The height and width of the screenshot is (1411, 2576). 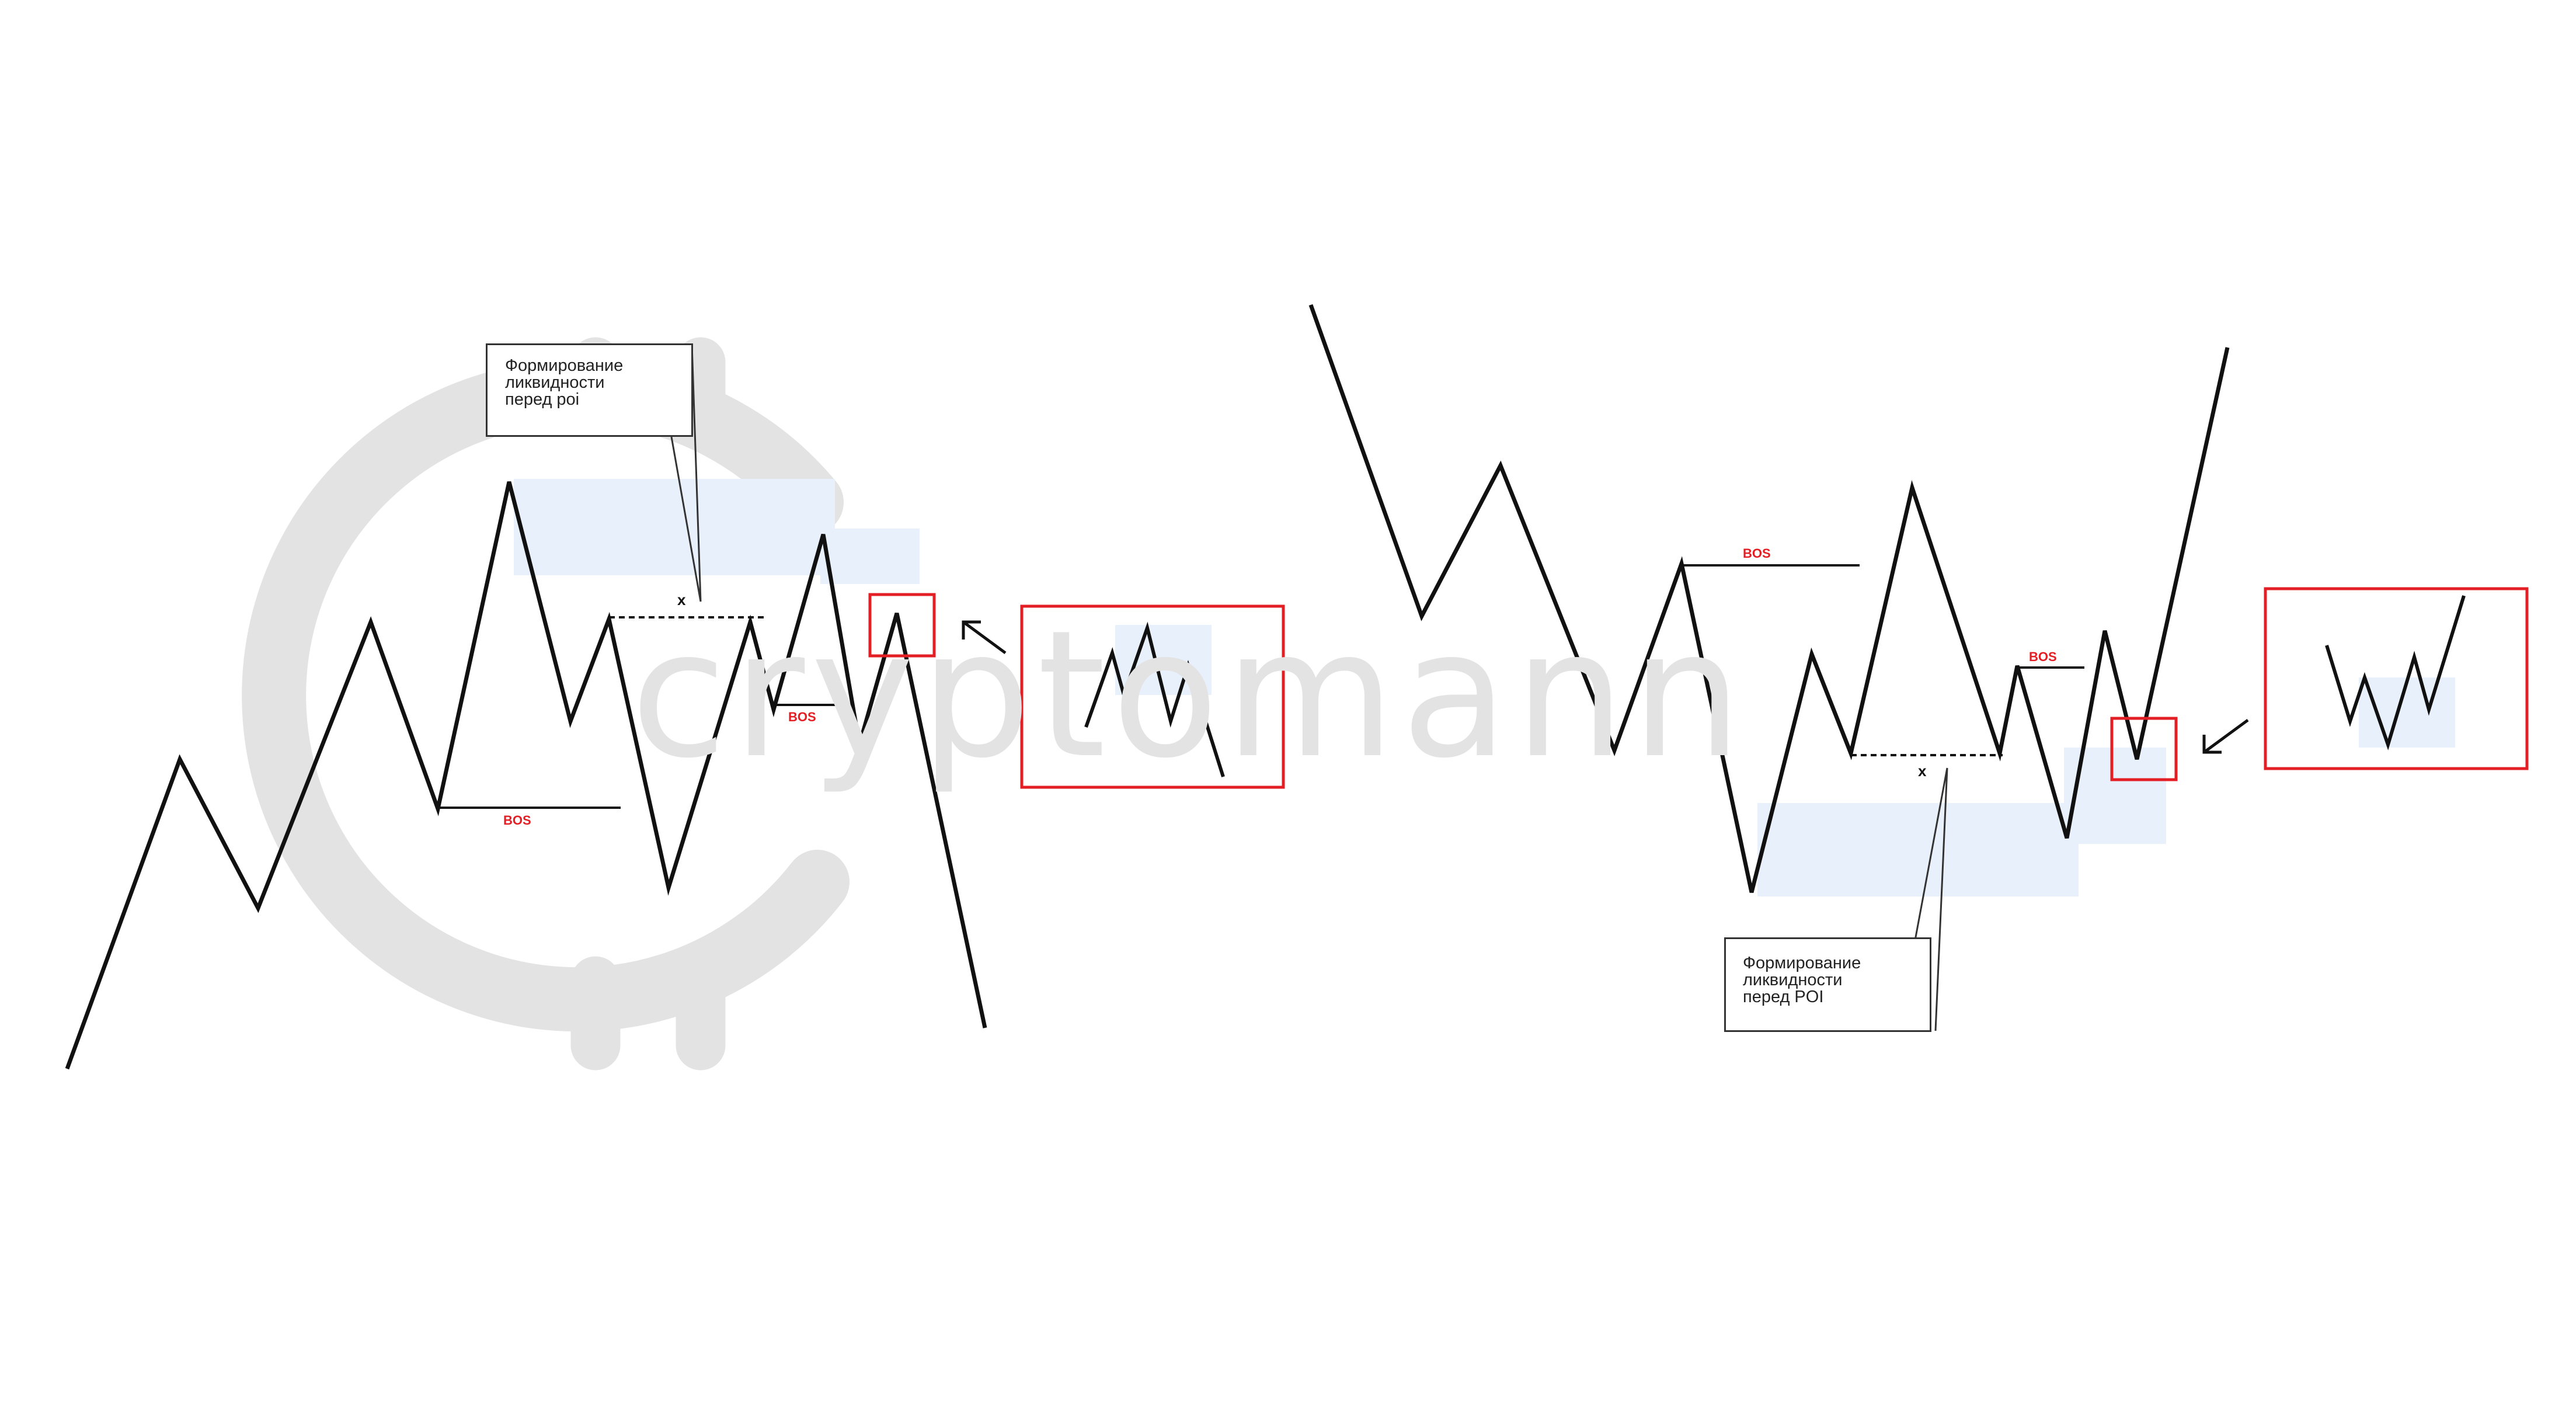 I want to click on right-callout-line-2: ликвидности, so click(x=1793, y=980).